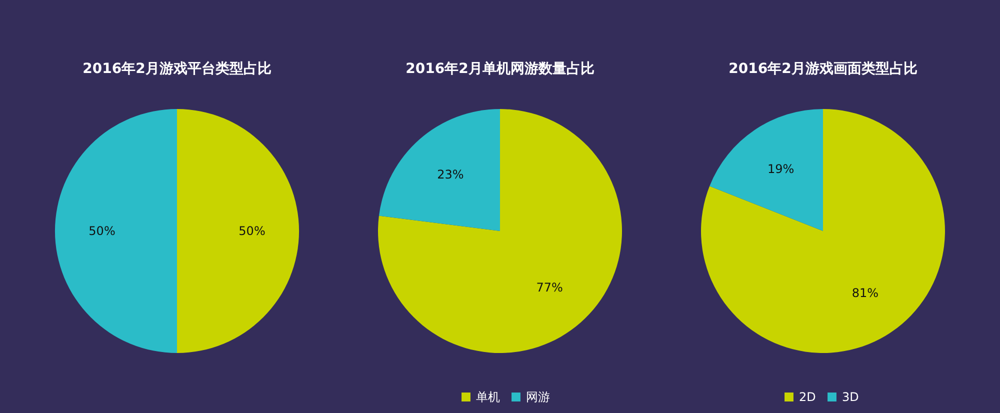  Describe the element at coordinates (177, 69) in the screenshot. I see `chart-title: 2016年2月游戏平台类型占比` at that location.